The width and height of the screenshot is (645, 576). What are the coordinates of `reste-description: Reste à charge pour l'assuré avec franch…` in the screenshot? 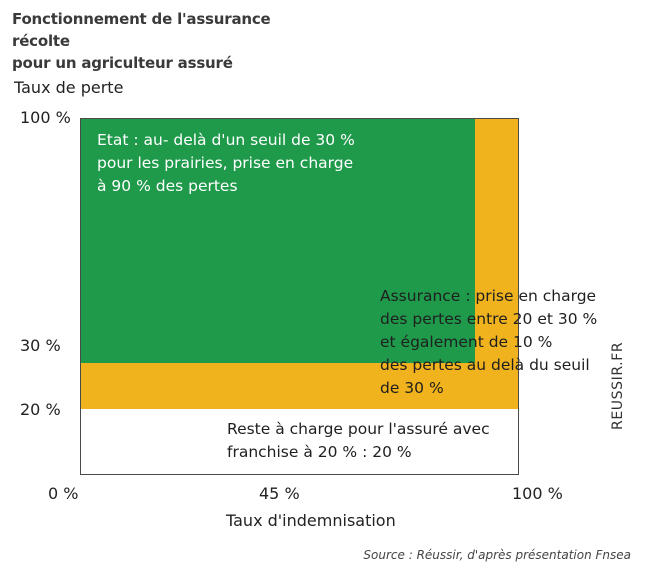 It's located at (358, 441).